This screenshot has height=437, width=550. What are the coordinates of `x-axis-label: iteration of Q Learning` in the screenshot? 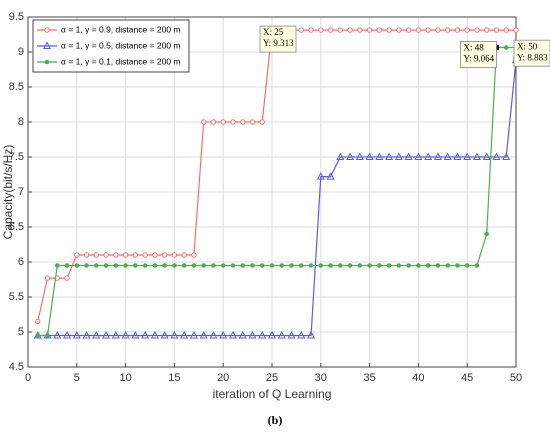 It's located at (272, 394).